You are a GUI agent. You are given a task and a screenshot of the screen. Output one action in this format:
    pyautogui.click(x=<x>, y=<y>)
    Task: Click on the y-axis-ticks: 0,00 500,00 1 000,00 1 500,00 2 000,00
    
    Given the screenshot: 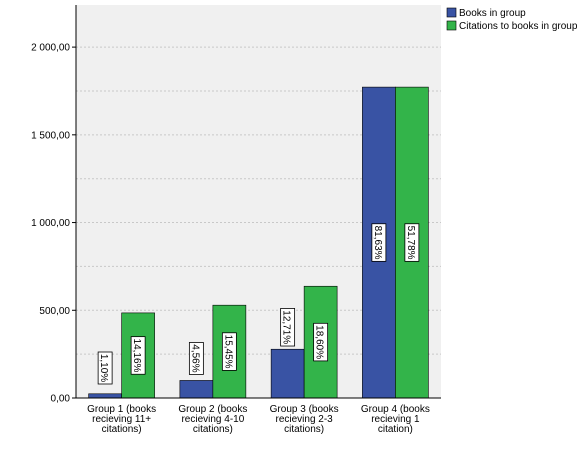 What is the action you would take?
    pyautogui.click(x=53, y=224)
    